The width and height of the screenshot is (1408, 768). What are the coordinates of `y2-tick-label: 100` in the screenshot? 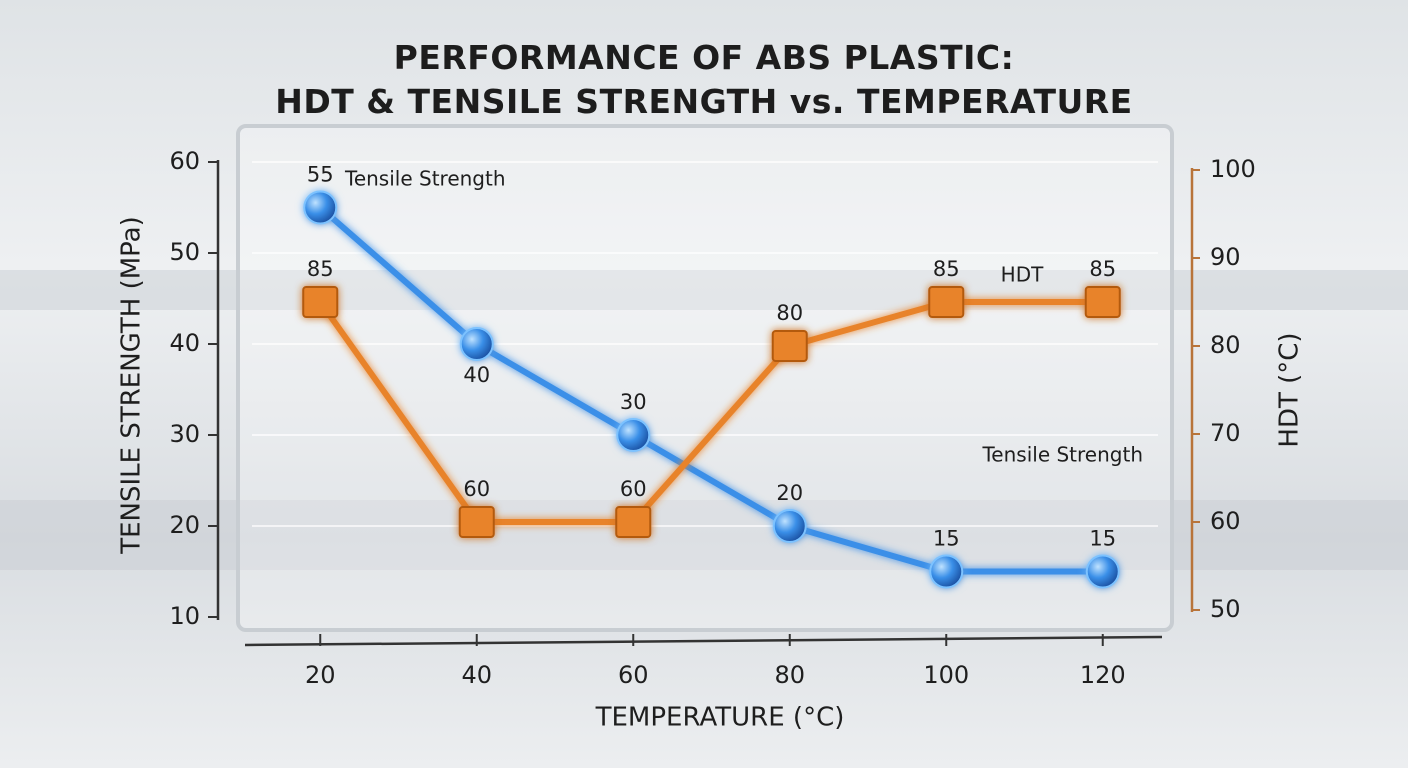 It's located at (1233, 169).